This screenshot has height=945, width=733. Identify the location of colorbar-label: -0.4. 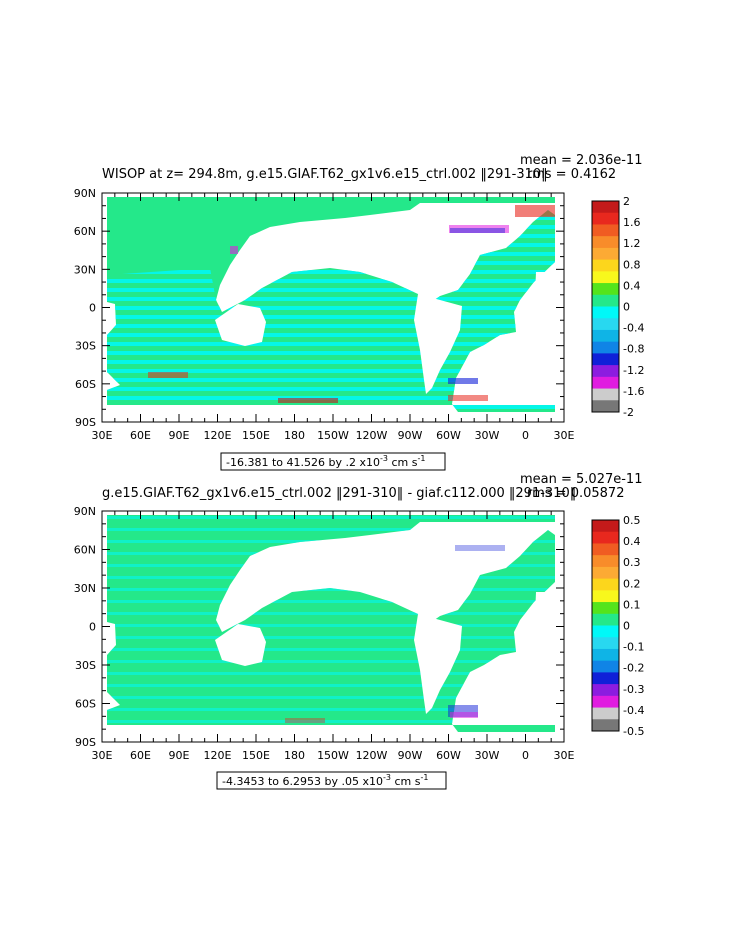
(633, 328).